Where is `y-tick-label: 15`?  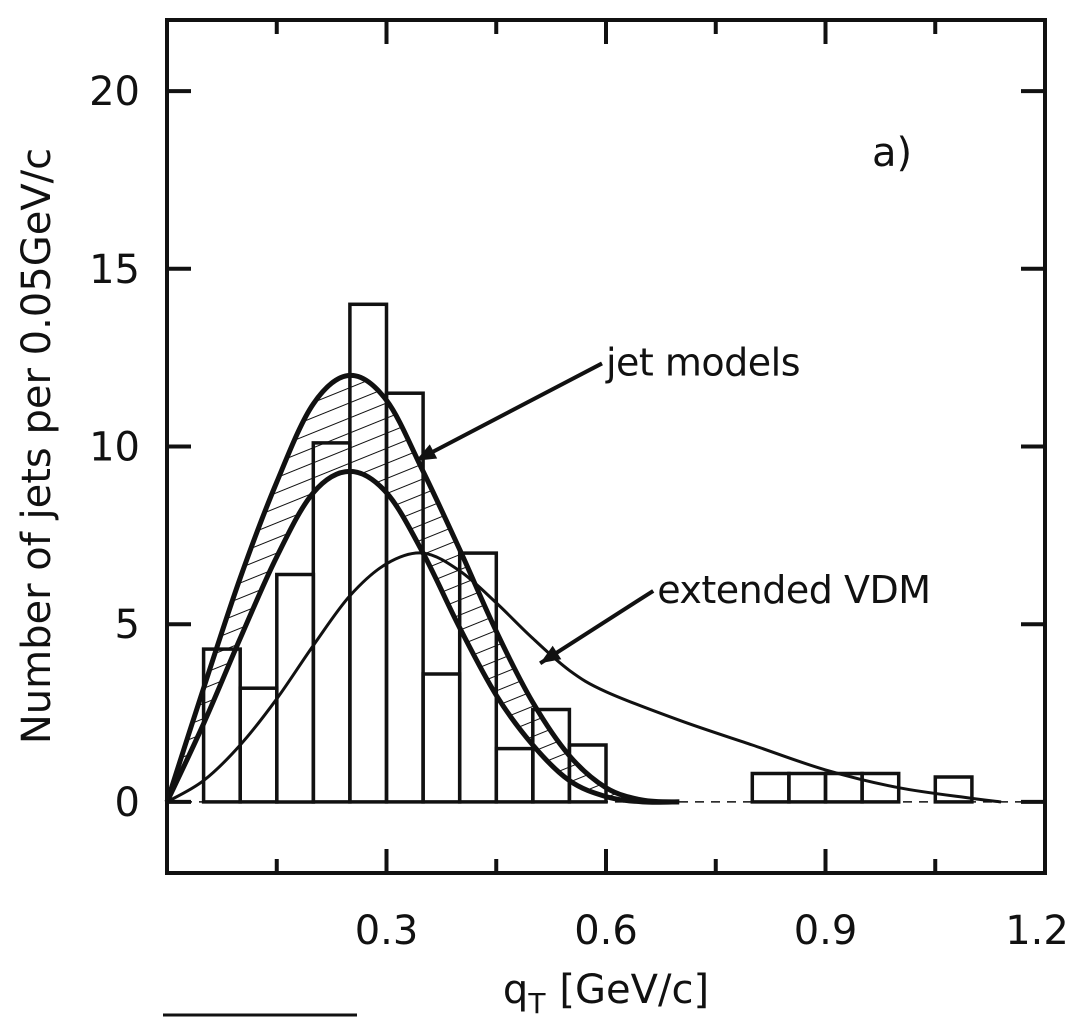
y-tick-label: 15 is located at coordinates (114, 270).